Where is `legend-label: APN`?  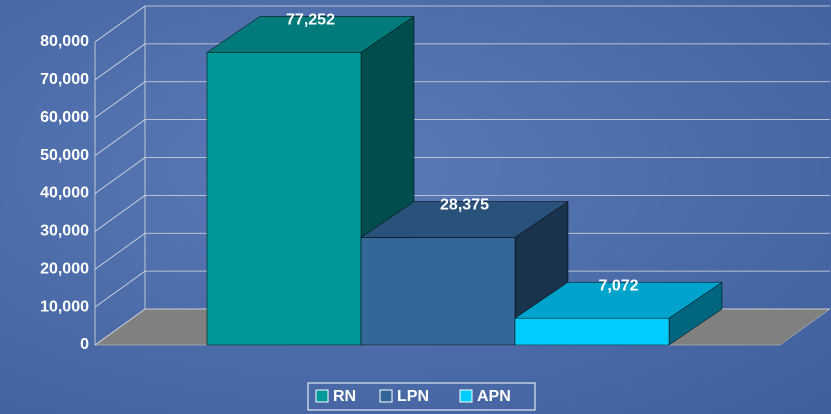
legend-label: APN is located at coordinates (494, 396).